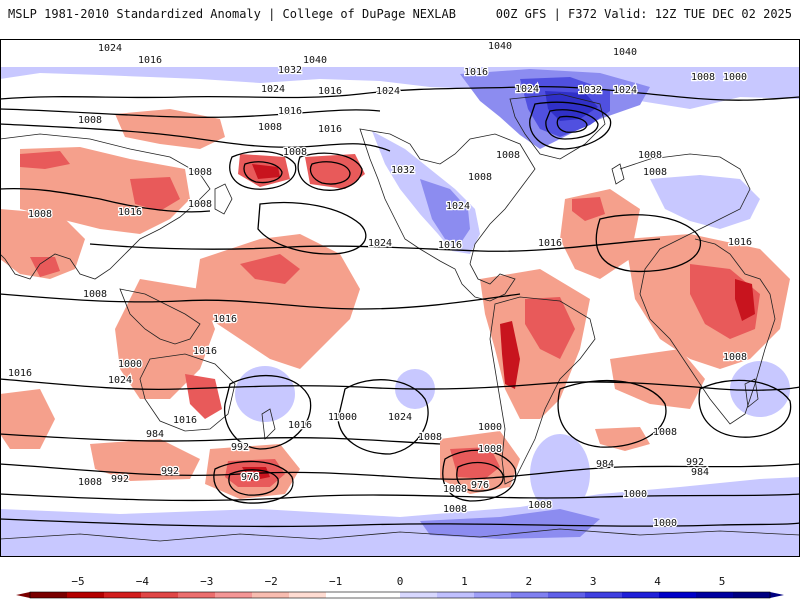 Image resolution: width=800 pixels, height=604 pixels. I want to click on isobar-indian-high, so click(745, 408).